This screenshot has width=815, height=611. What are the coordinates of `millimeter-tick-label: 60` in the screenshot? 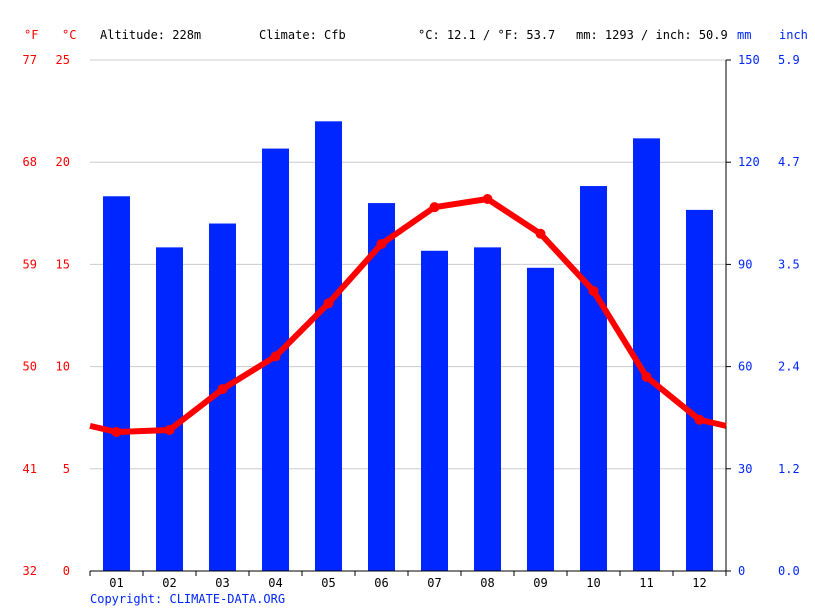 It's located at (745, 367).